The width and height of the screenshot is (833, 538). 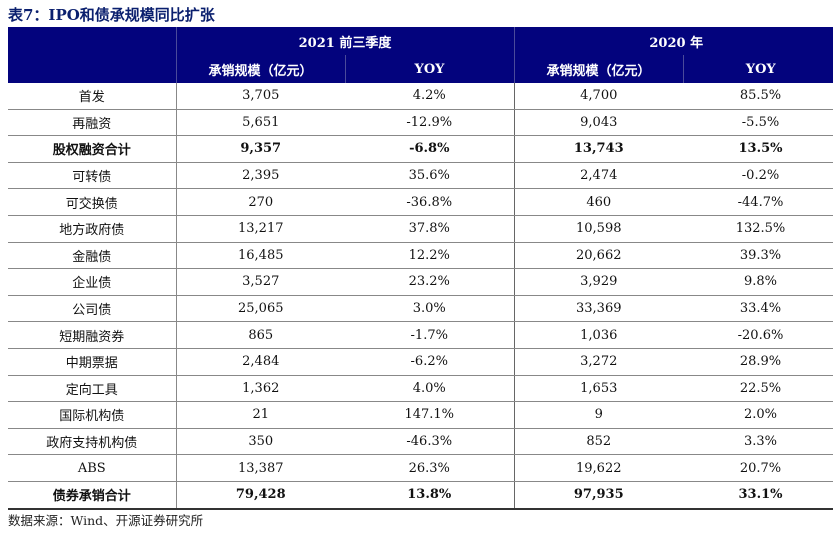 I want to click on yoy-2021: 4.2%, so click(x=429, y=96).